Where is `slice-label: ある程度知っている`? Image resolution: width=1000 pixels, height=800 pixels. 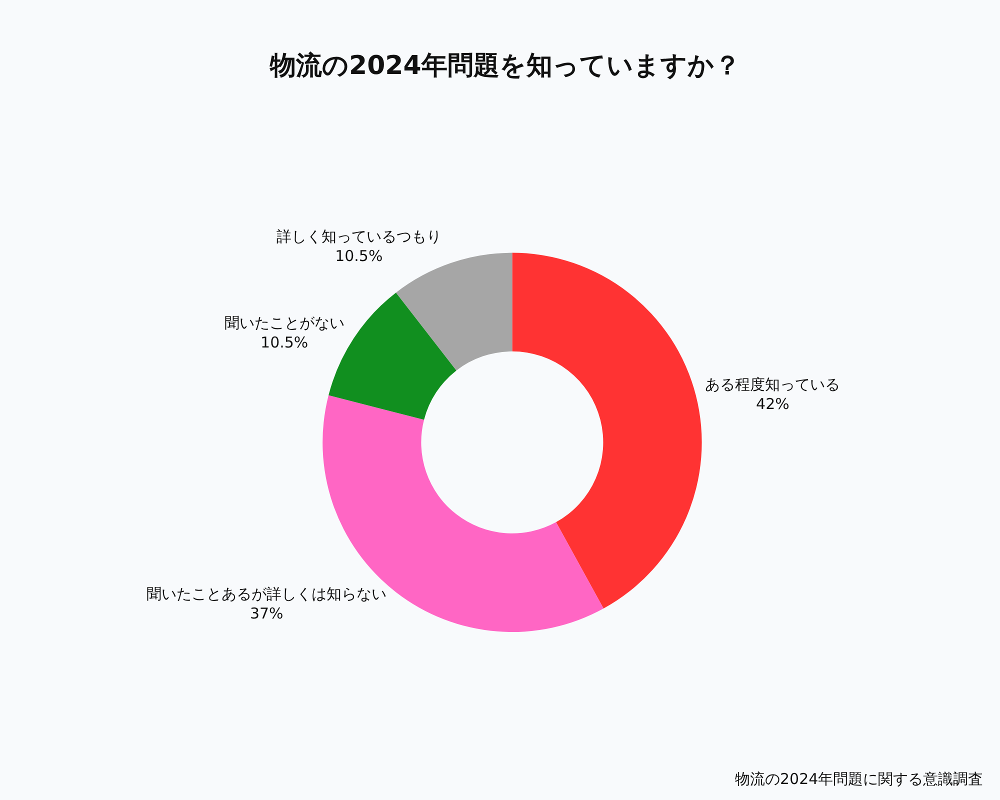
slice-label: ある程度知っている is located at coordinates (772, 384).